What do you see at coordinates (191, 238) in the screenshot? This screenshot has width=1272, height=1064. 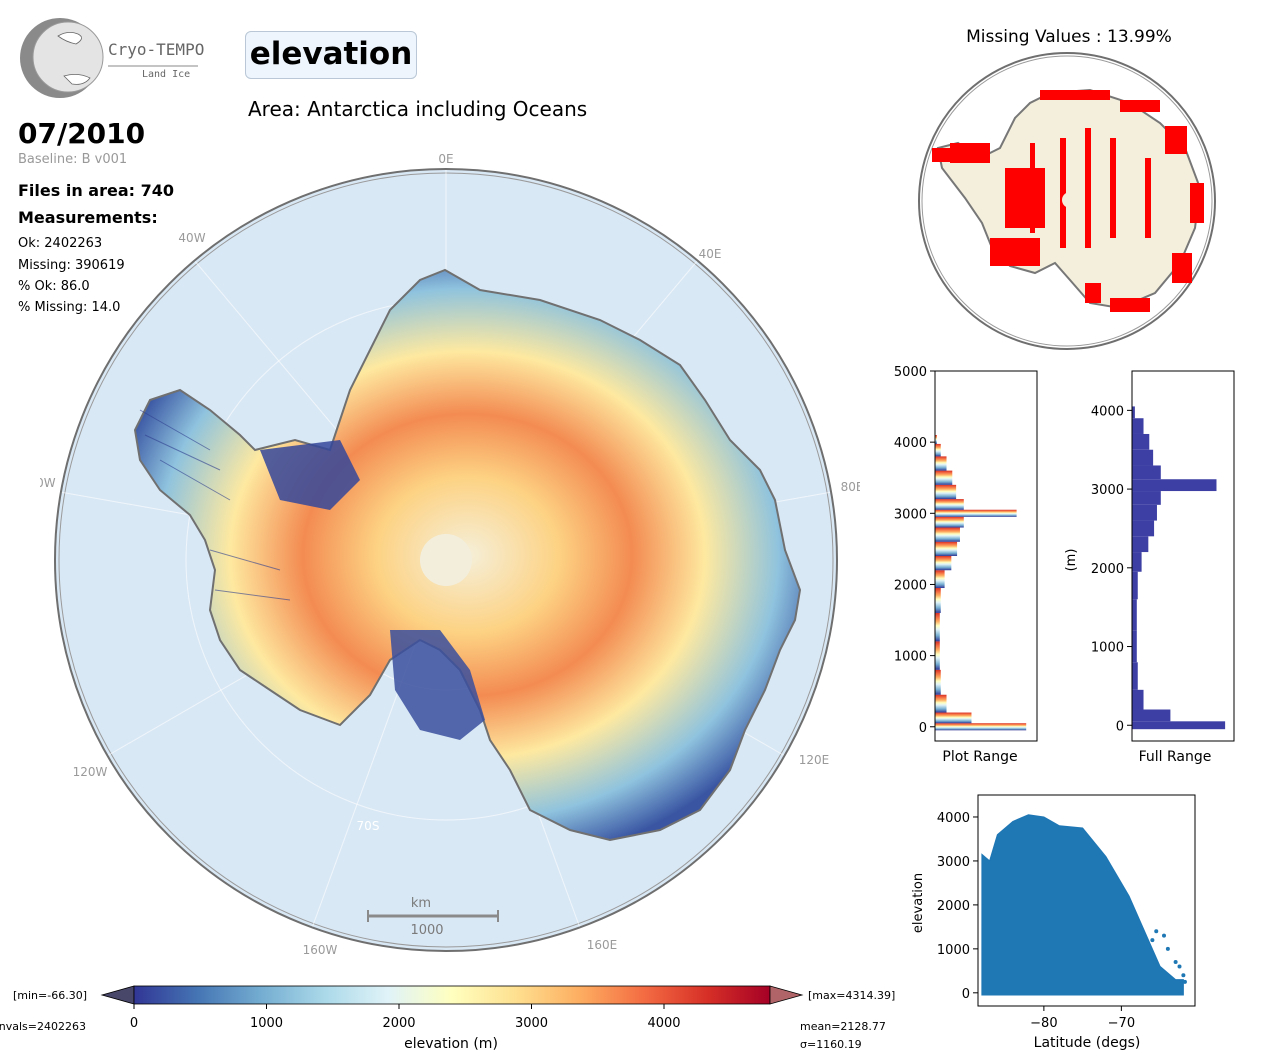 I see `lon-label-40w: 40W` at bounding box center [191, 238].